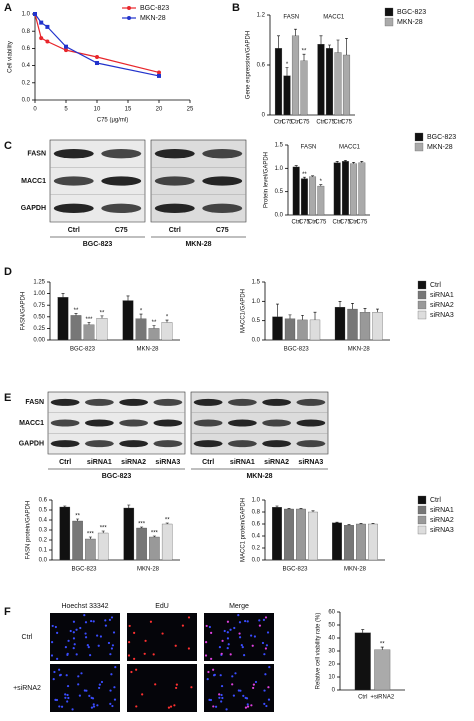 The image size is (474, 721). I want to click on series-line, so click(97, 43).